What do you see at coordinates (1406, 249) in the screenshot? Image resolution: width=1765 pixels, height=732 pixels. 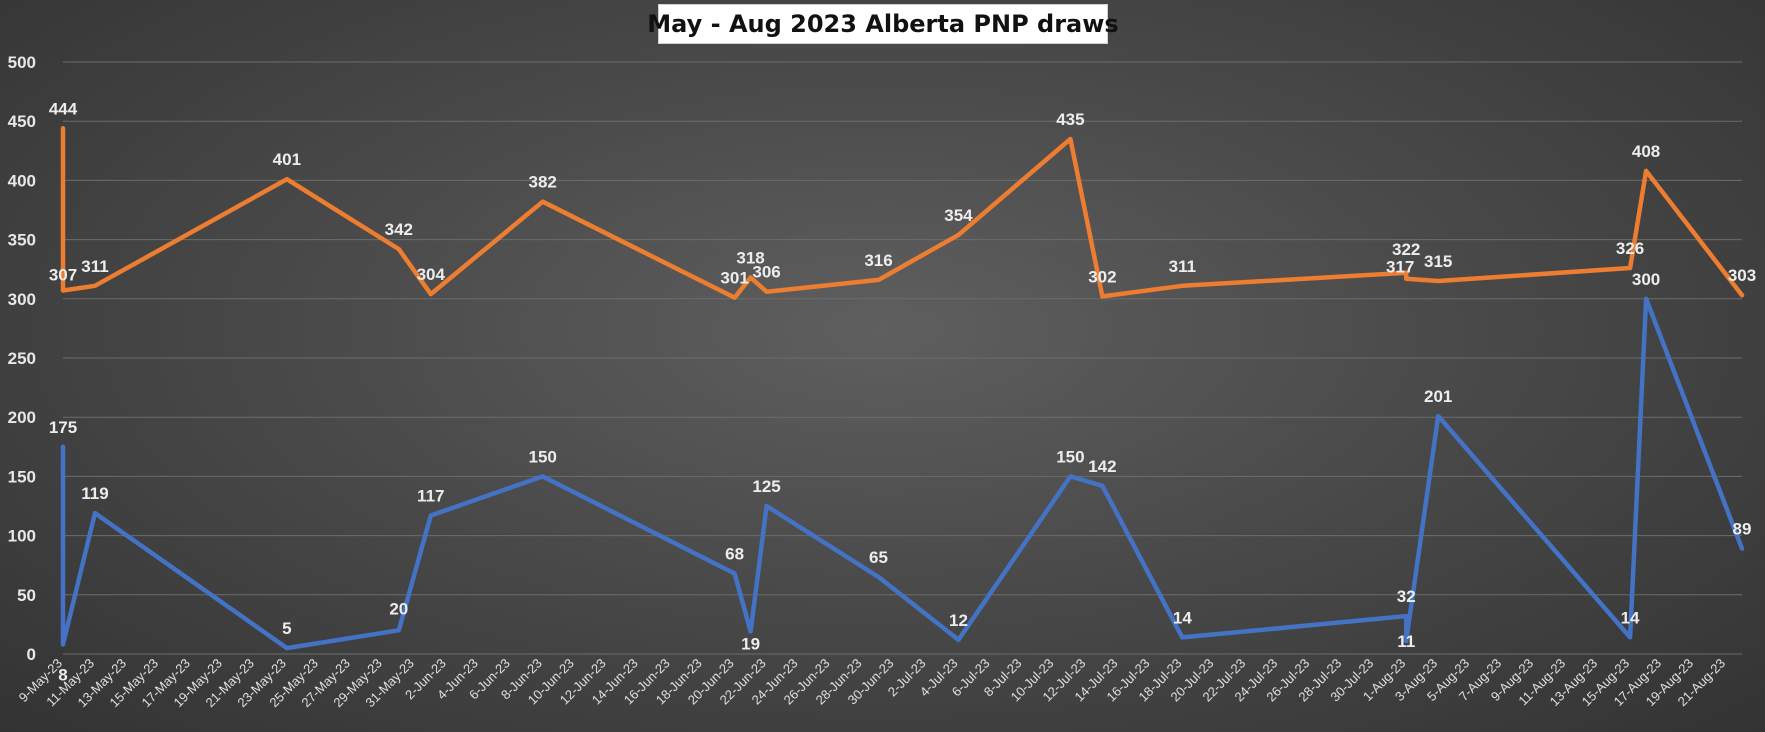 I see `data-label: 322` at bounding box center [1406, 249].